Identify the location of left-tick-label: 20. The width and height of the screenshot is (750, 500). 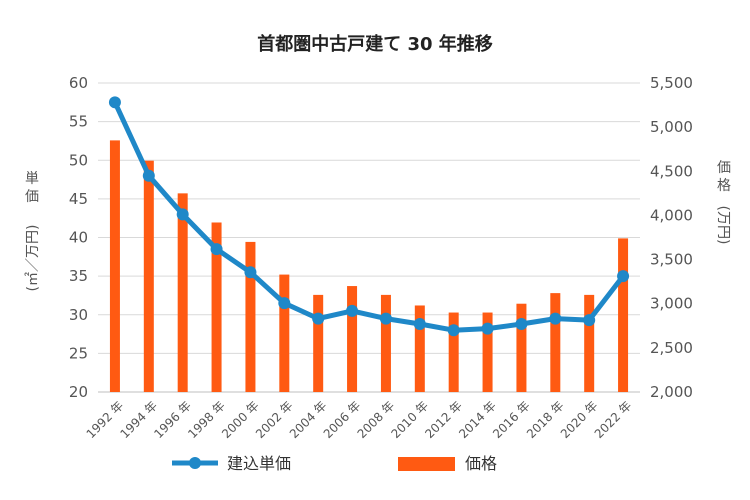
(78, 392).